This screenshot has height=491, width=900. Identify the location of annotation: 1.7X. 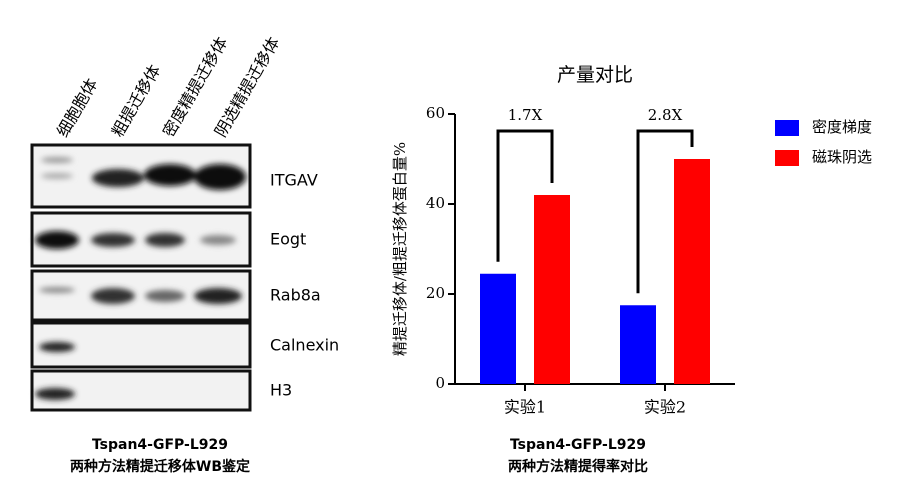
(525, 115).